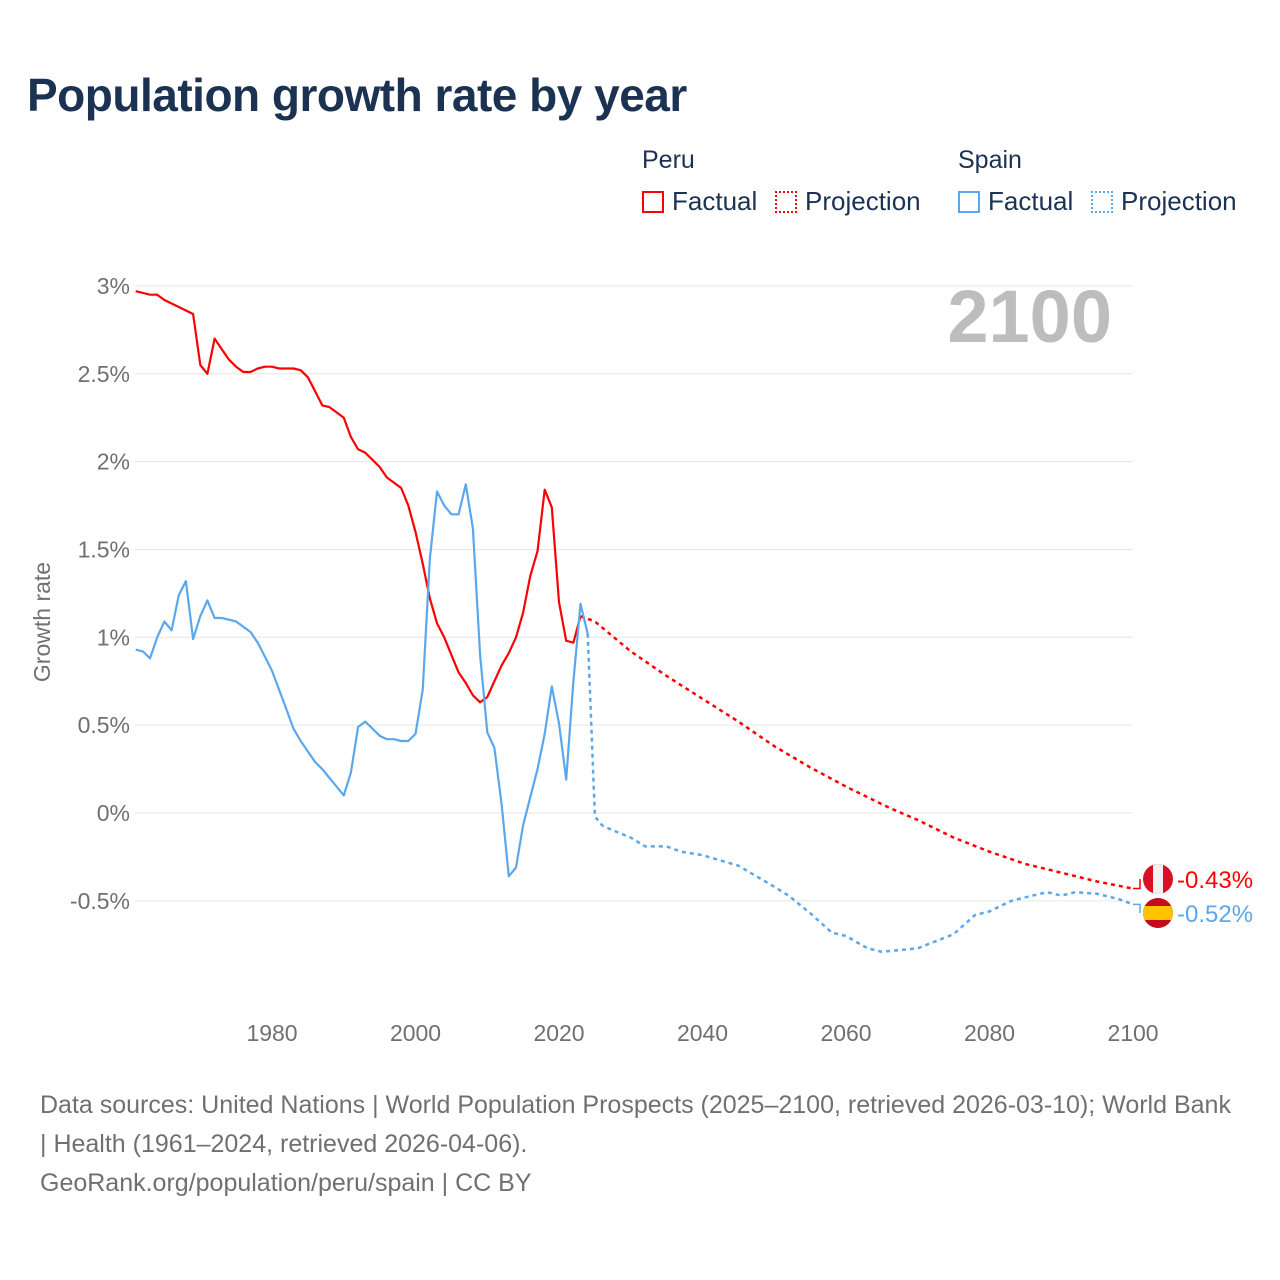 This screenshot has height=1280, width=1280. What do you see at coordinates (113, 462) in the screenshot?
I see `y-tick-label: 2%` at bounding box center [113, 462].